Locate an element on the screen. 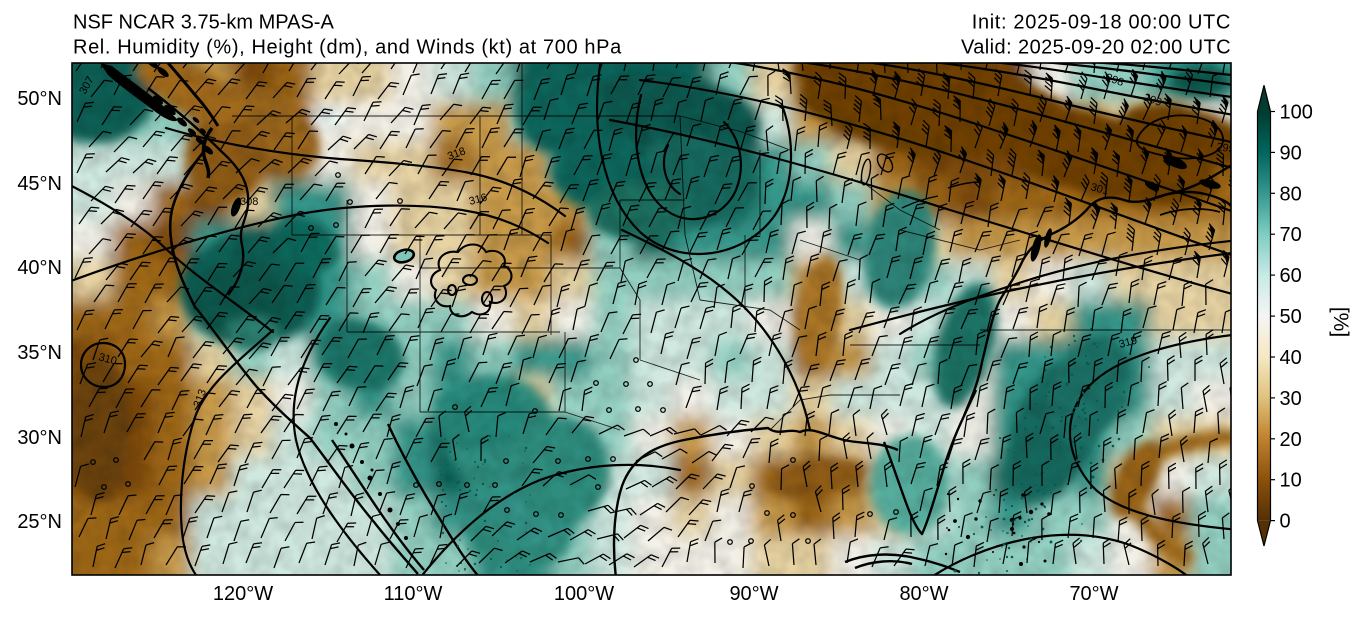 The width and height of the screenshot is (1361, 619). svg-text: 20 is located at coordinates (1291, 440).